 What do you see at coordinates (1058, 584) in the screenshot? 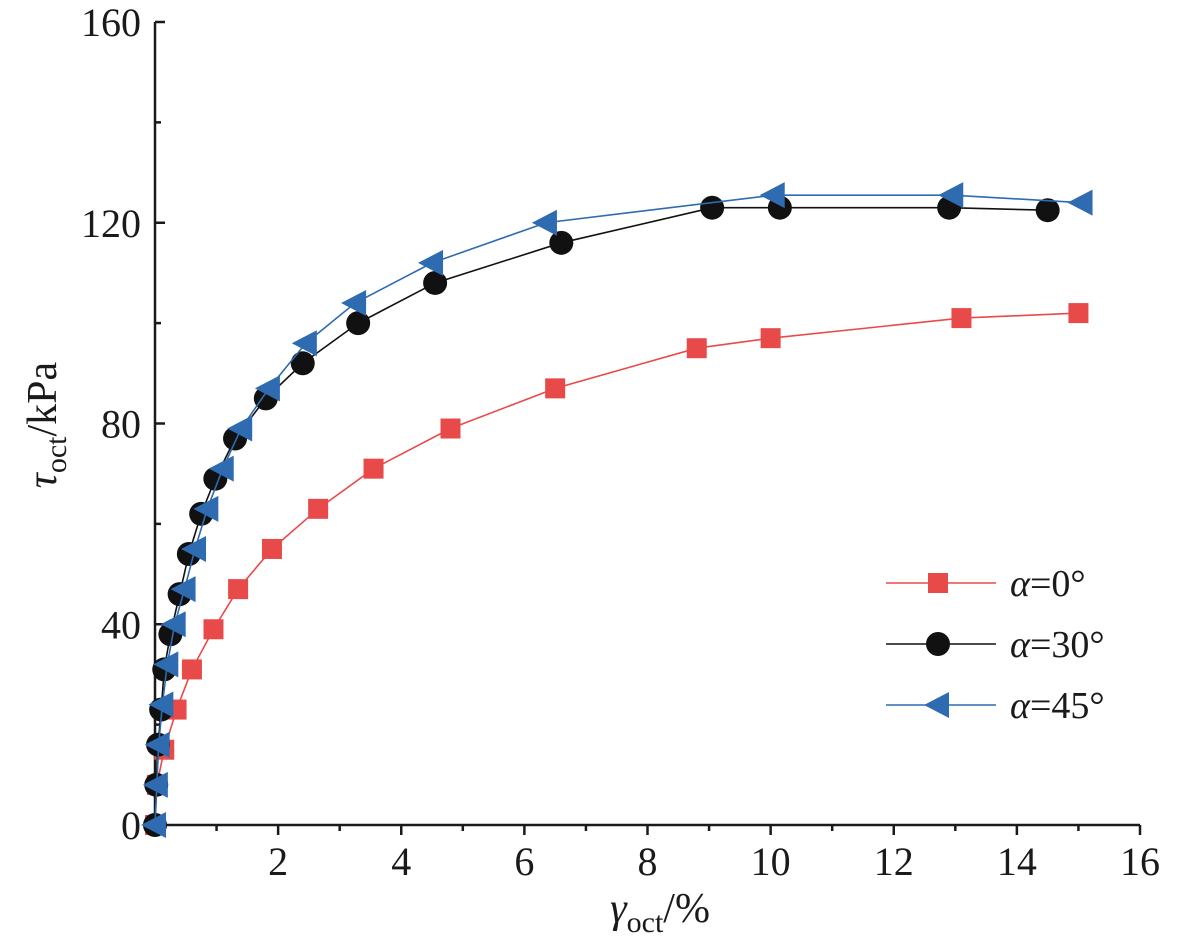
I see `legend-value: =0°` at bounding box center [1058, 584].